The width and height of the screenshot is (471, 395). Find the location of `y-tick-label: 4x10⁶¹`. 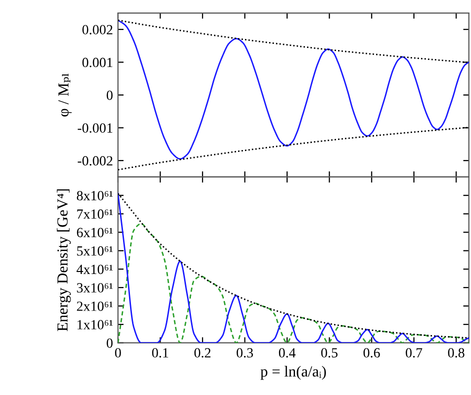

y-tick-label: 4x10⁶¹ is located at coordinates (94, 269).